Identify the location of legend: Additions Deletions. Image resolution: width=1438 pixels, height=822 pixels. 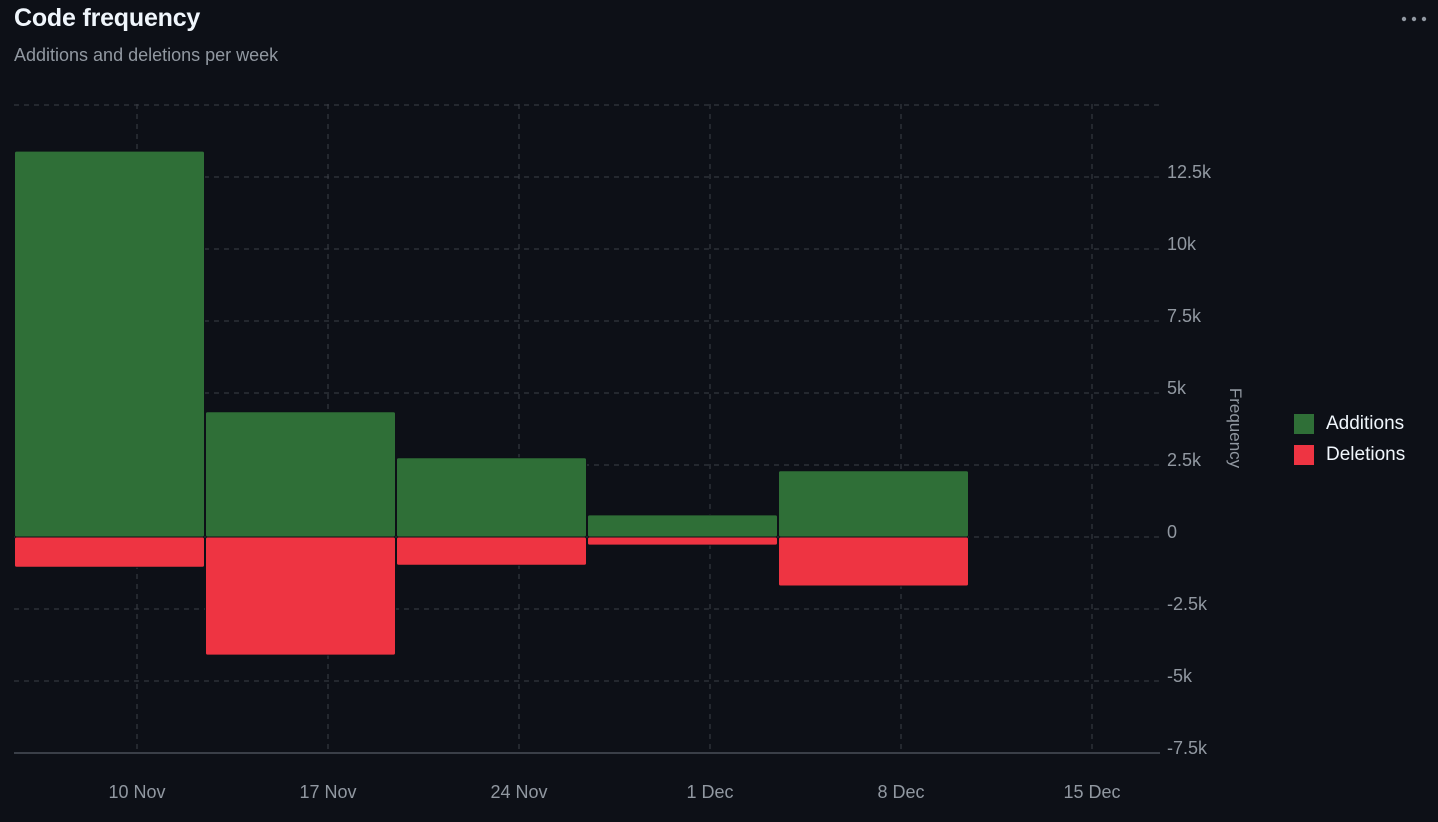
(1349, 439).